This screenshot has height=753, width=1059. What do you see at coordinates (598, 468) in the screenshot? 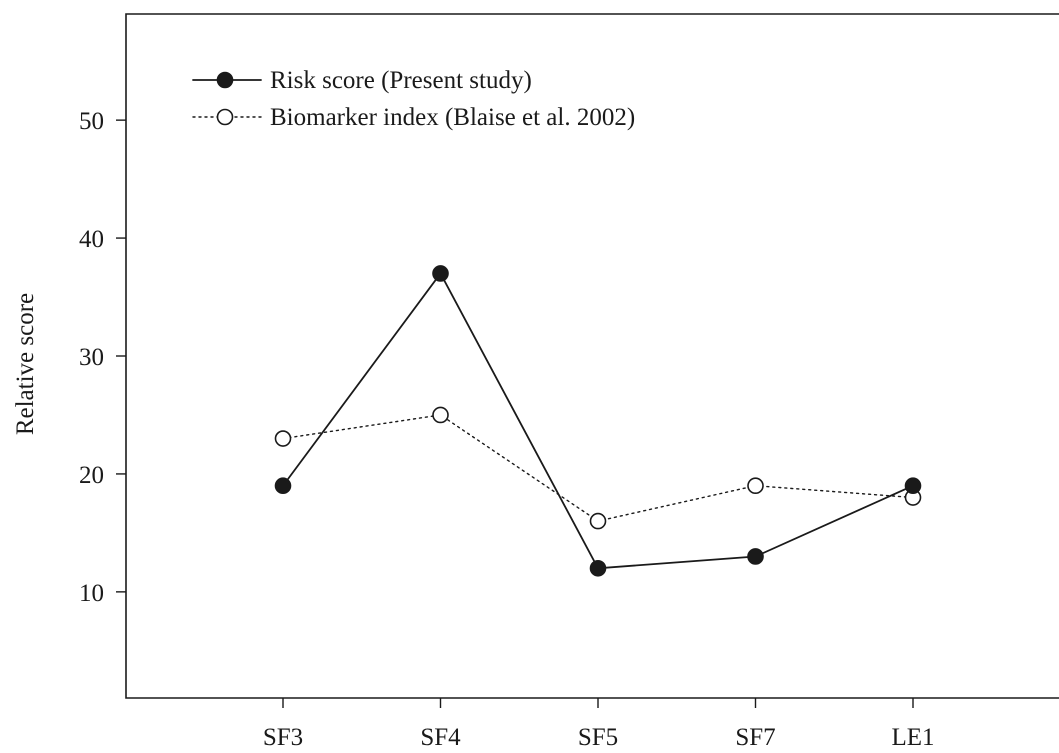
I see `biomarker-index-line` at bounding box center [598, 468].